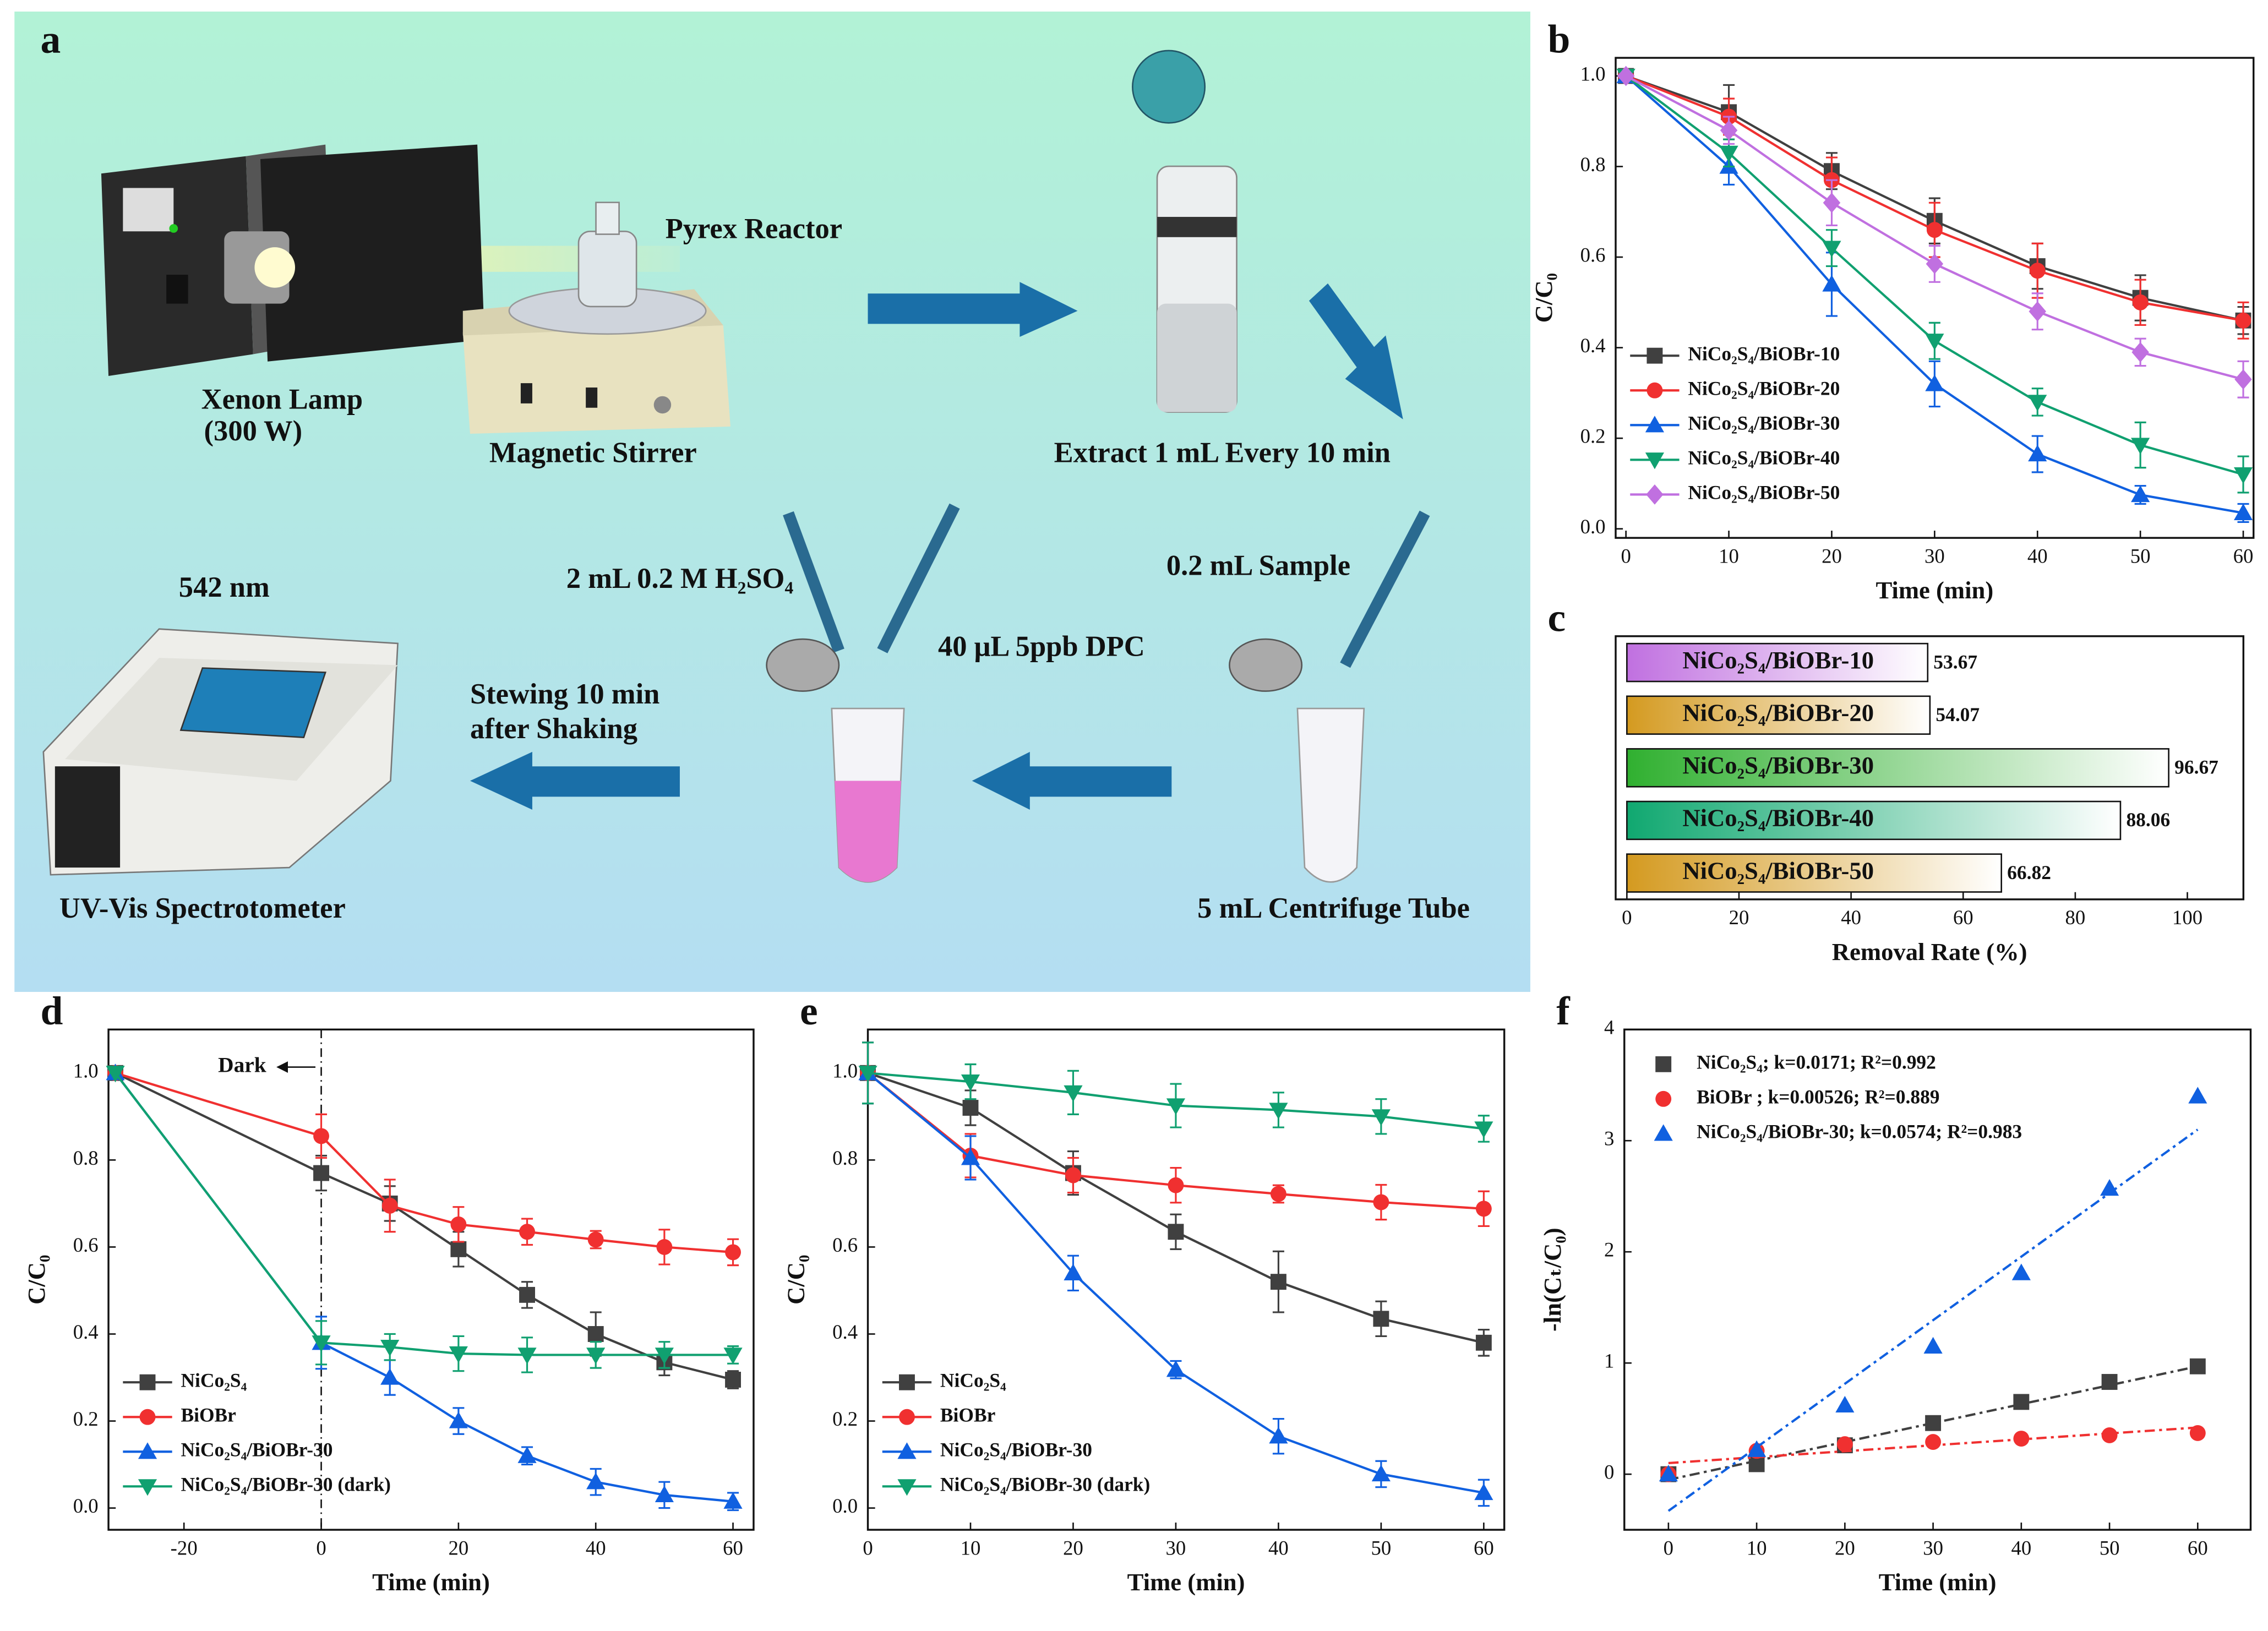 The width and height of the screenshot is (2268, 1631). What do you see at coordinates (1556, 617) in the screenshot?
I see `panel-label: c` at bounding box center [1556, 617].